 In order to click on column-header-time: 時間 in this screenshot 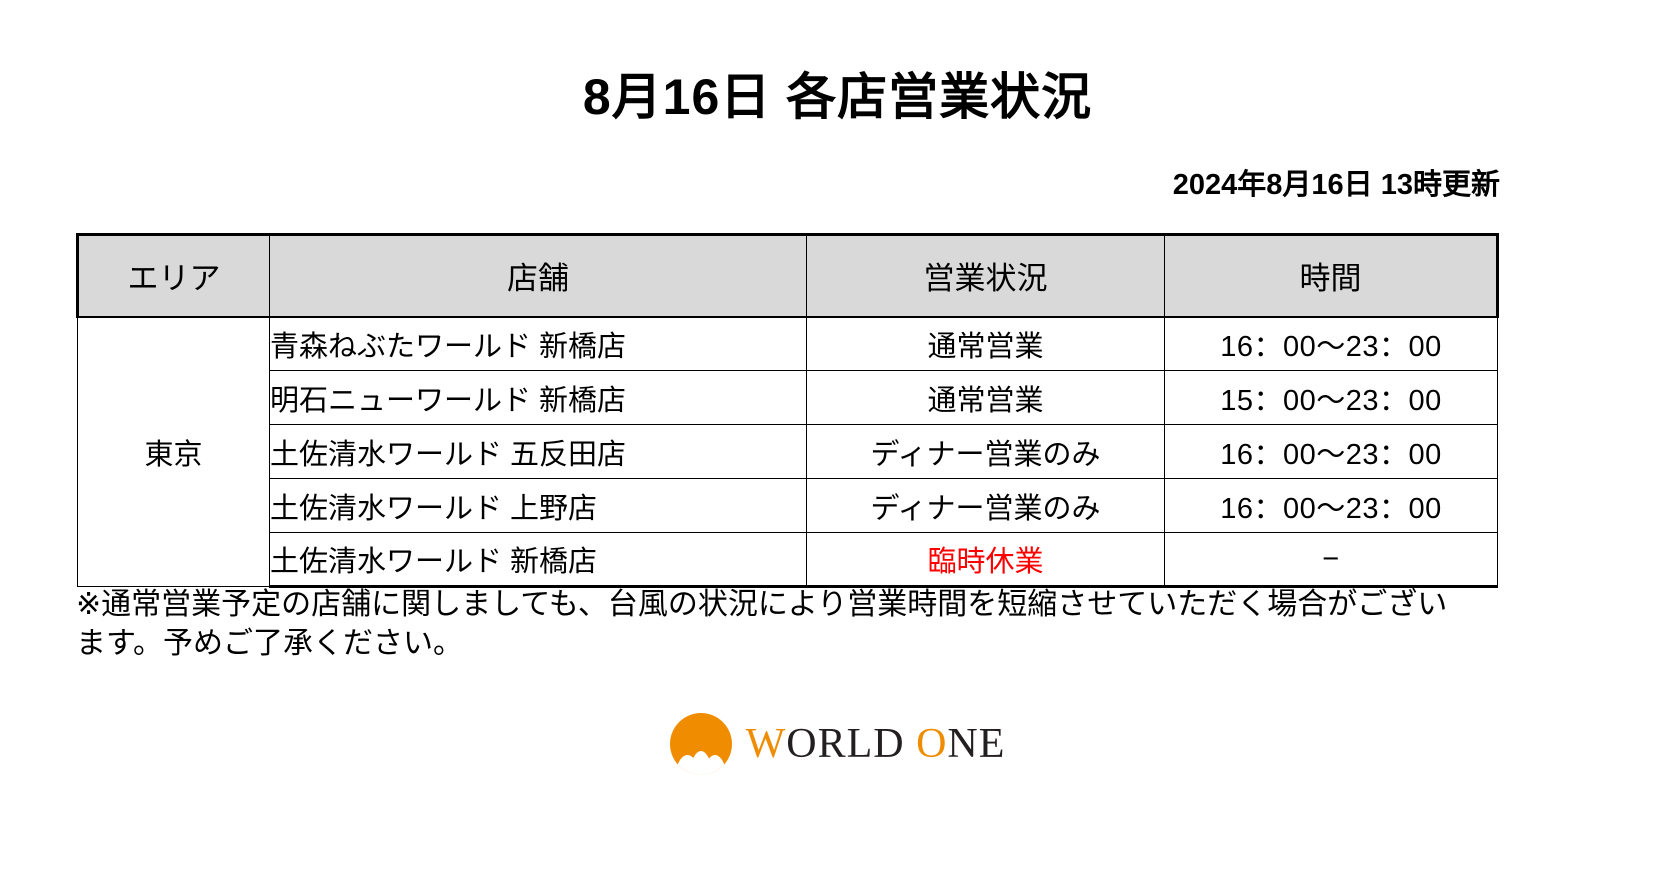, I will do `click(1331, 275)`.